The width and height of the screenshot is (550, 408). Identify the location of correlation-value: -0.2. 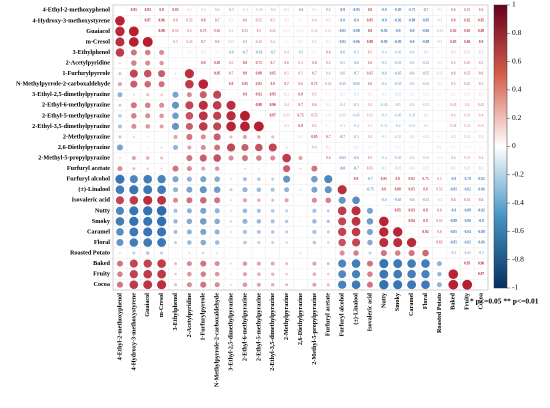
(440, 84).